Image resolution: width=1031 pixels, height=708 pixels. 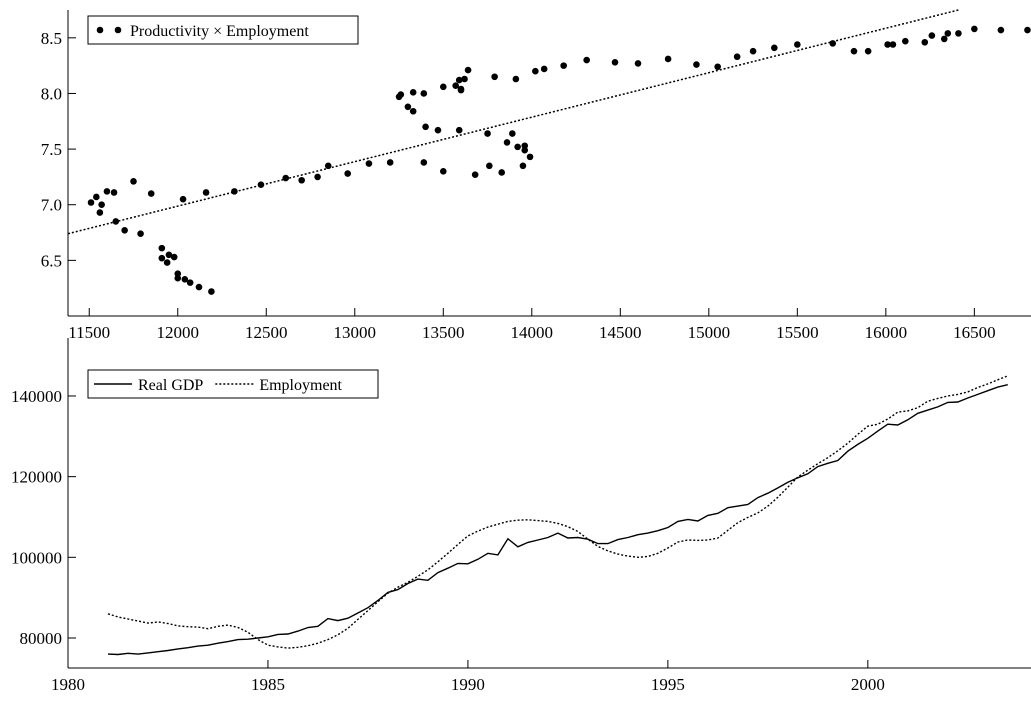 I want to click on x-tick-label: 15500, so click(x=797, y=332).